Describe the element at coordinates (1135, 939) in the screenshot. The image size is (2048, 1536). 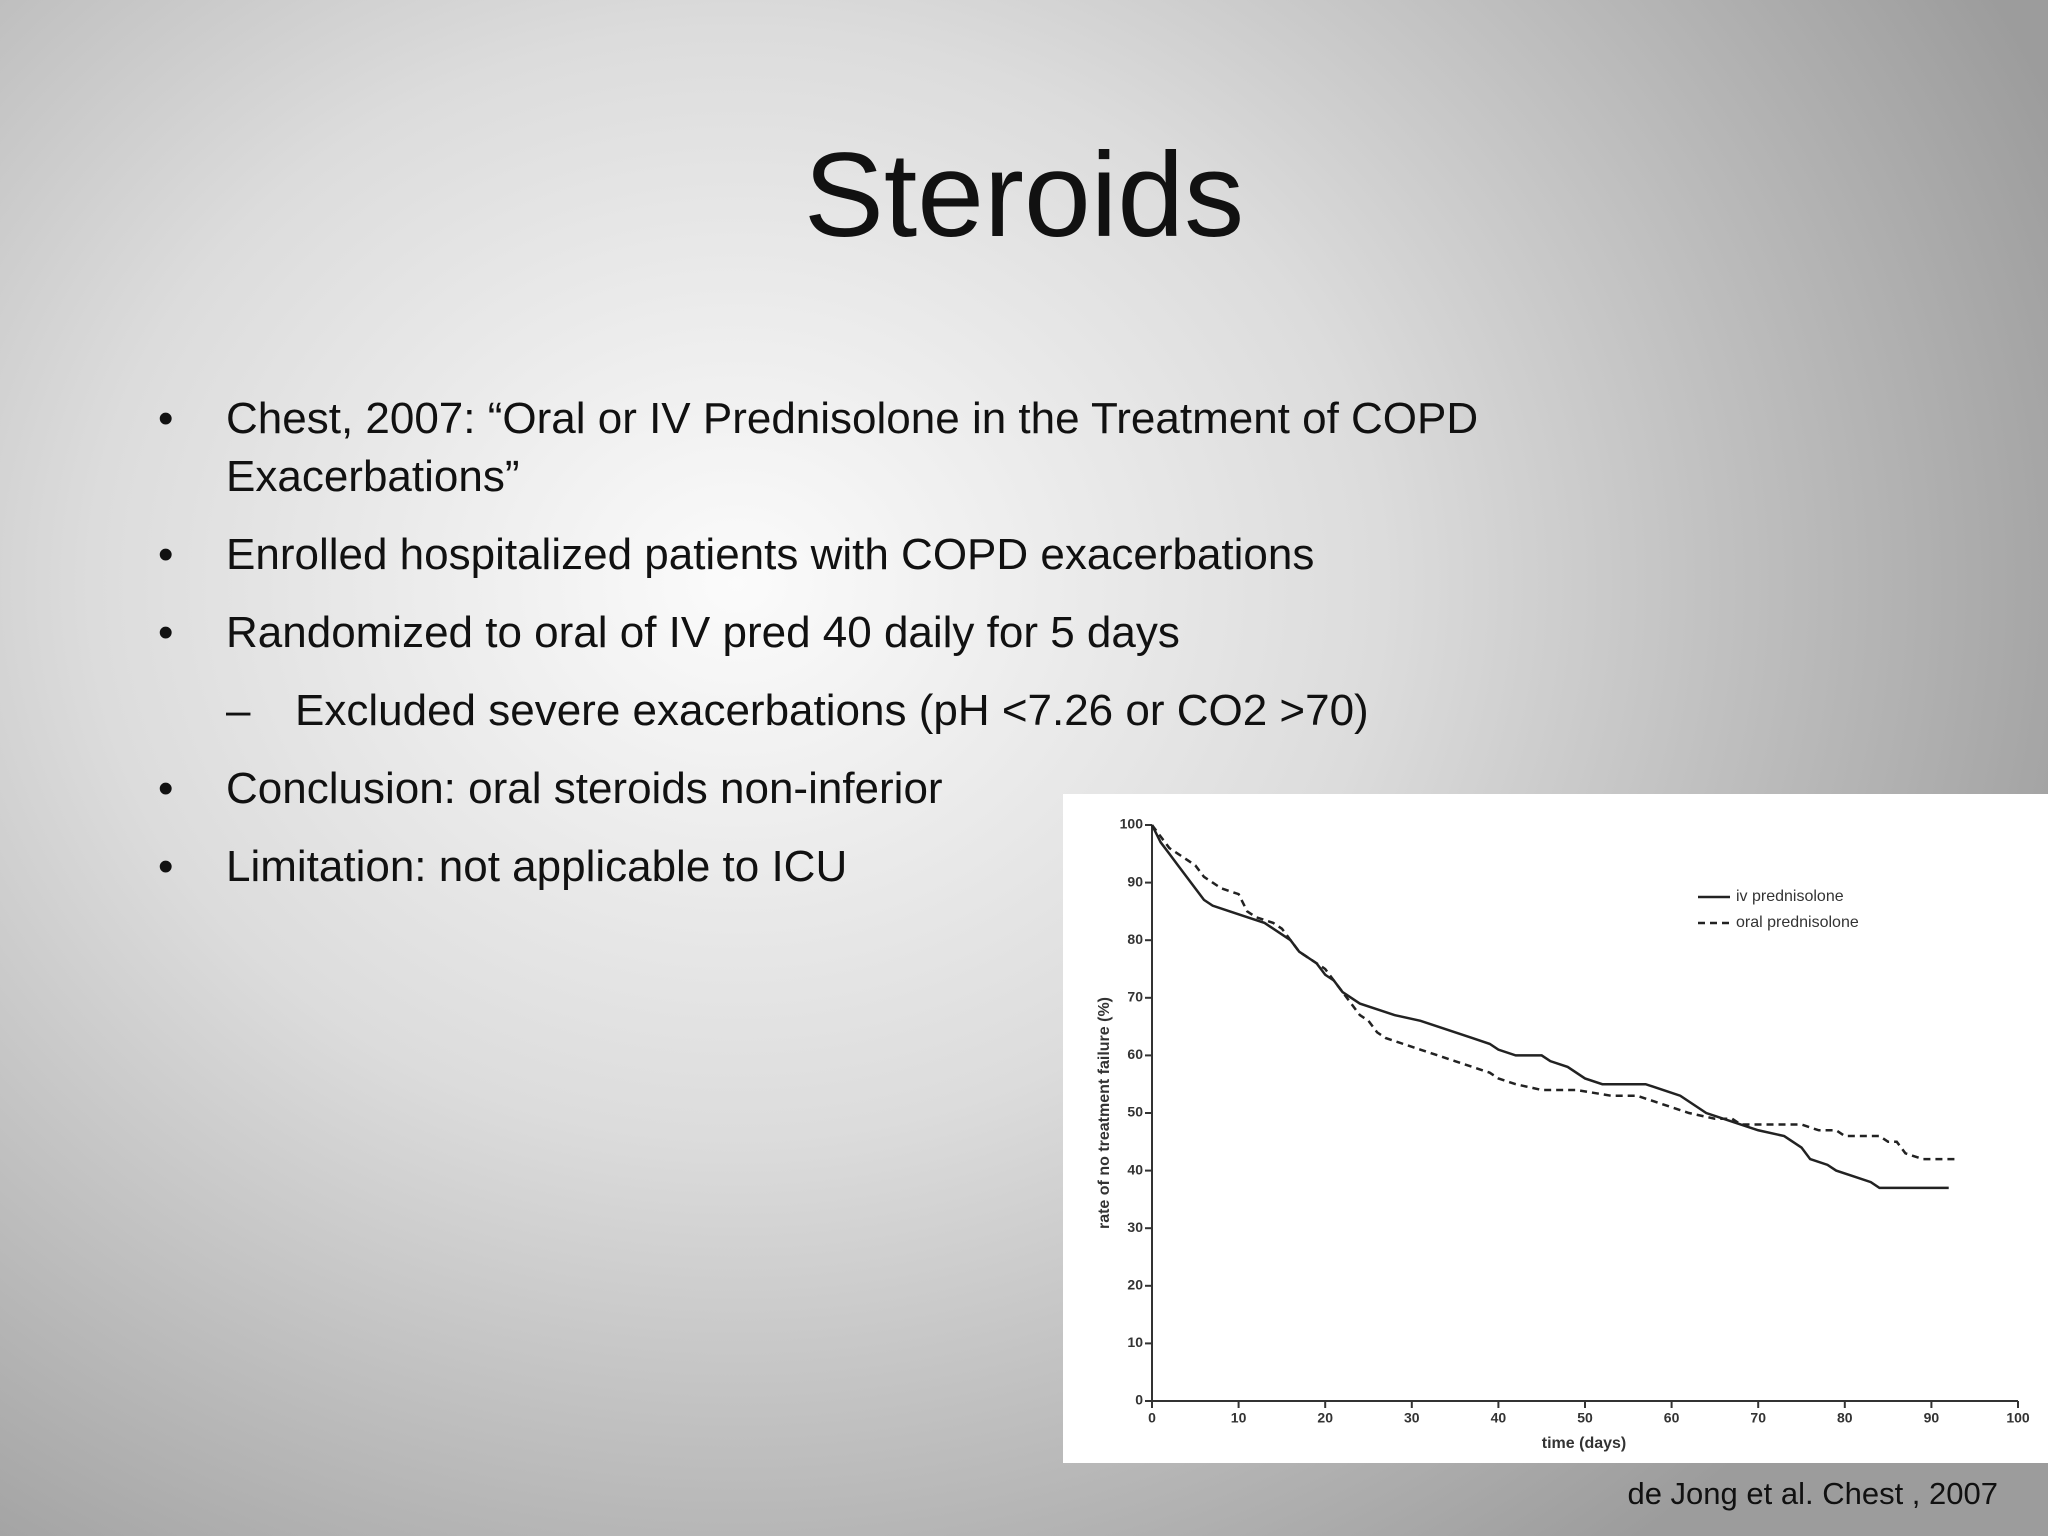
I see `y-tick-label: 80` at that location.